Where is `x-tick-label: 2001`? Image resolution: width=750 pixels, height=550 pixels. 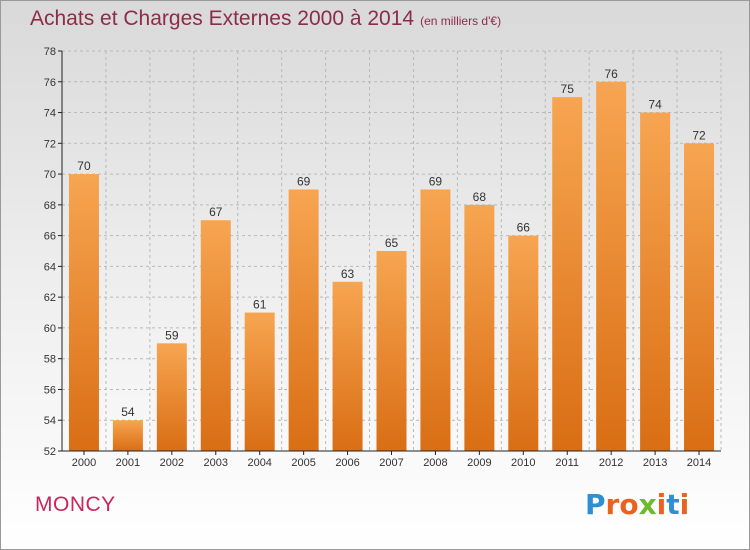
x-tick-label: 2001 is located at coordinates (128, 463).